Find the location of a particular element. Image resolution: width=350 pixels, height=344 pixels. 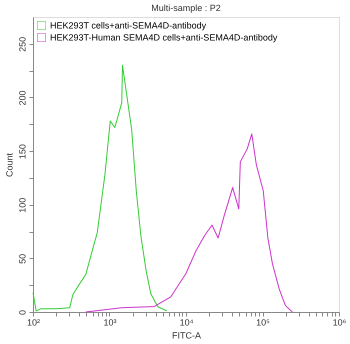

x-tick-label: 10³ is located at coordinates (110, 323).